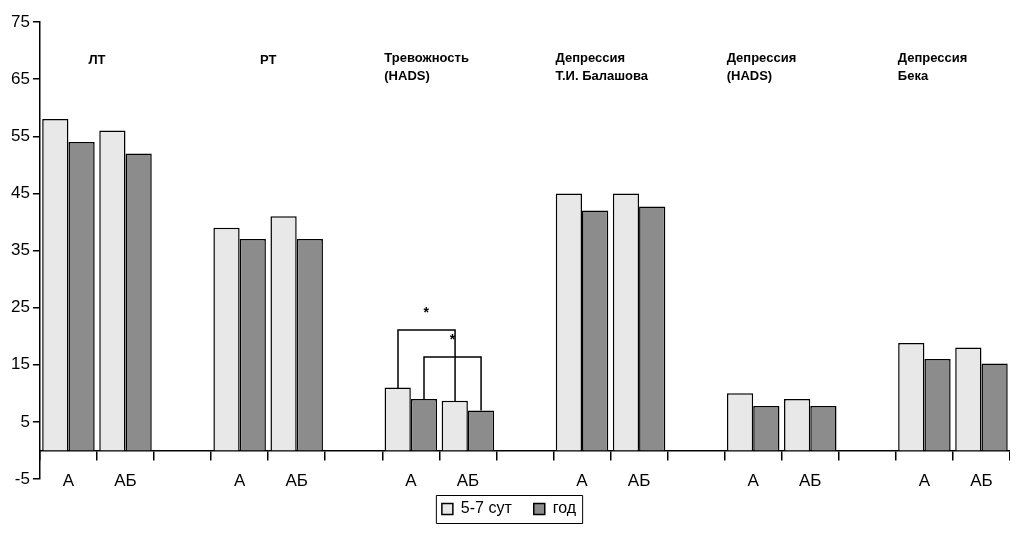 Image resolution: width=1018 pixels, height=535 pixels. I want to click on y-tick-label: -5, so click(22, 478).